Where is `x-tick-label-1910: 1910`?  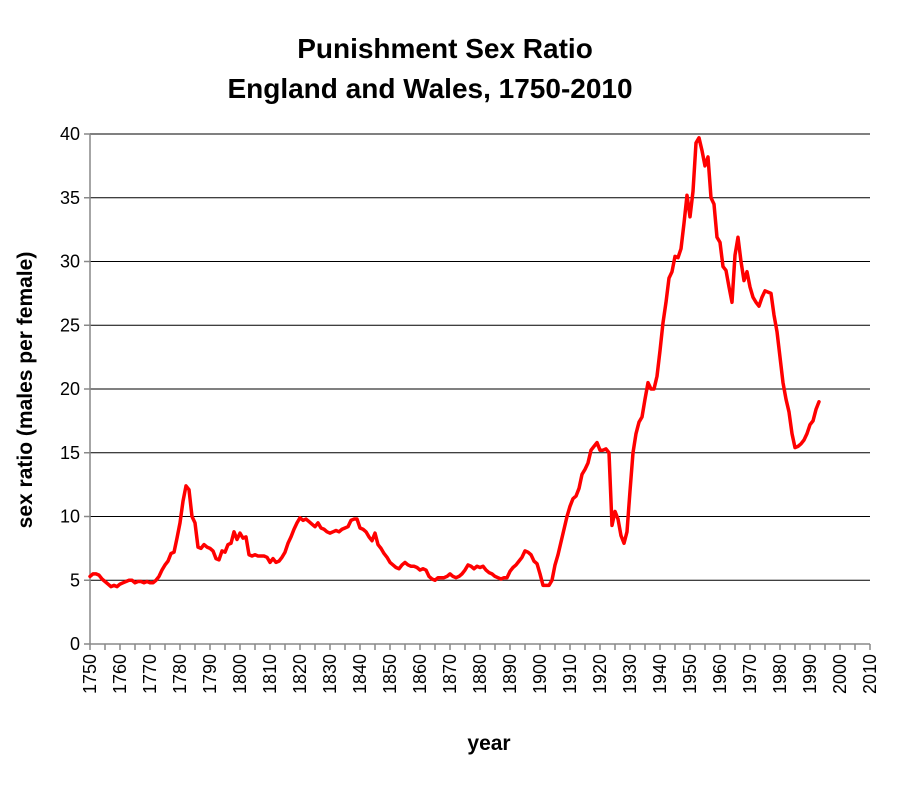
x-tick-label-1910: 1910 is located at coordinates (570, 674).